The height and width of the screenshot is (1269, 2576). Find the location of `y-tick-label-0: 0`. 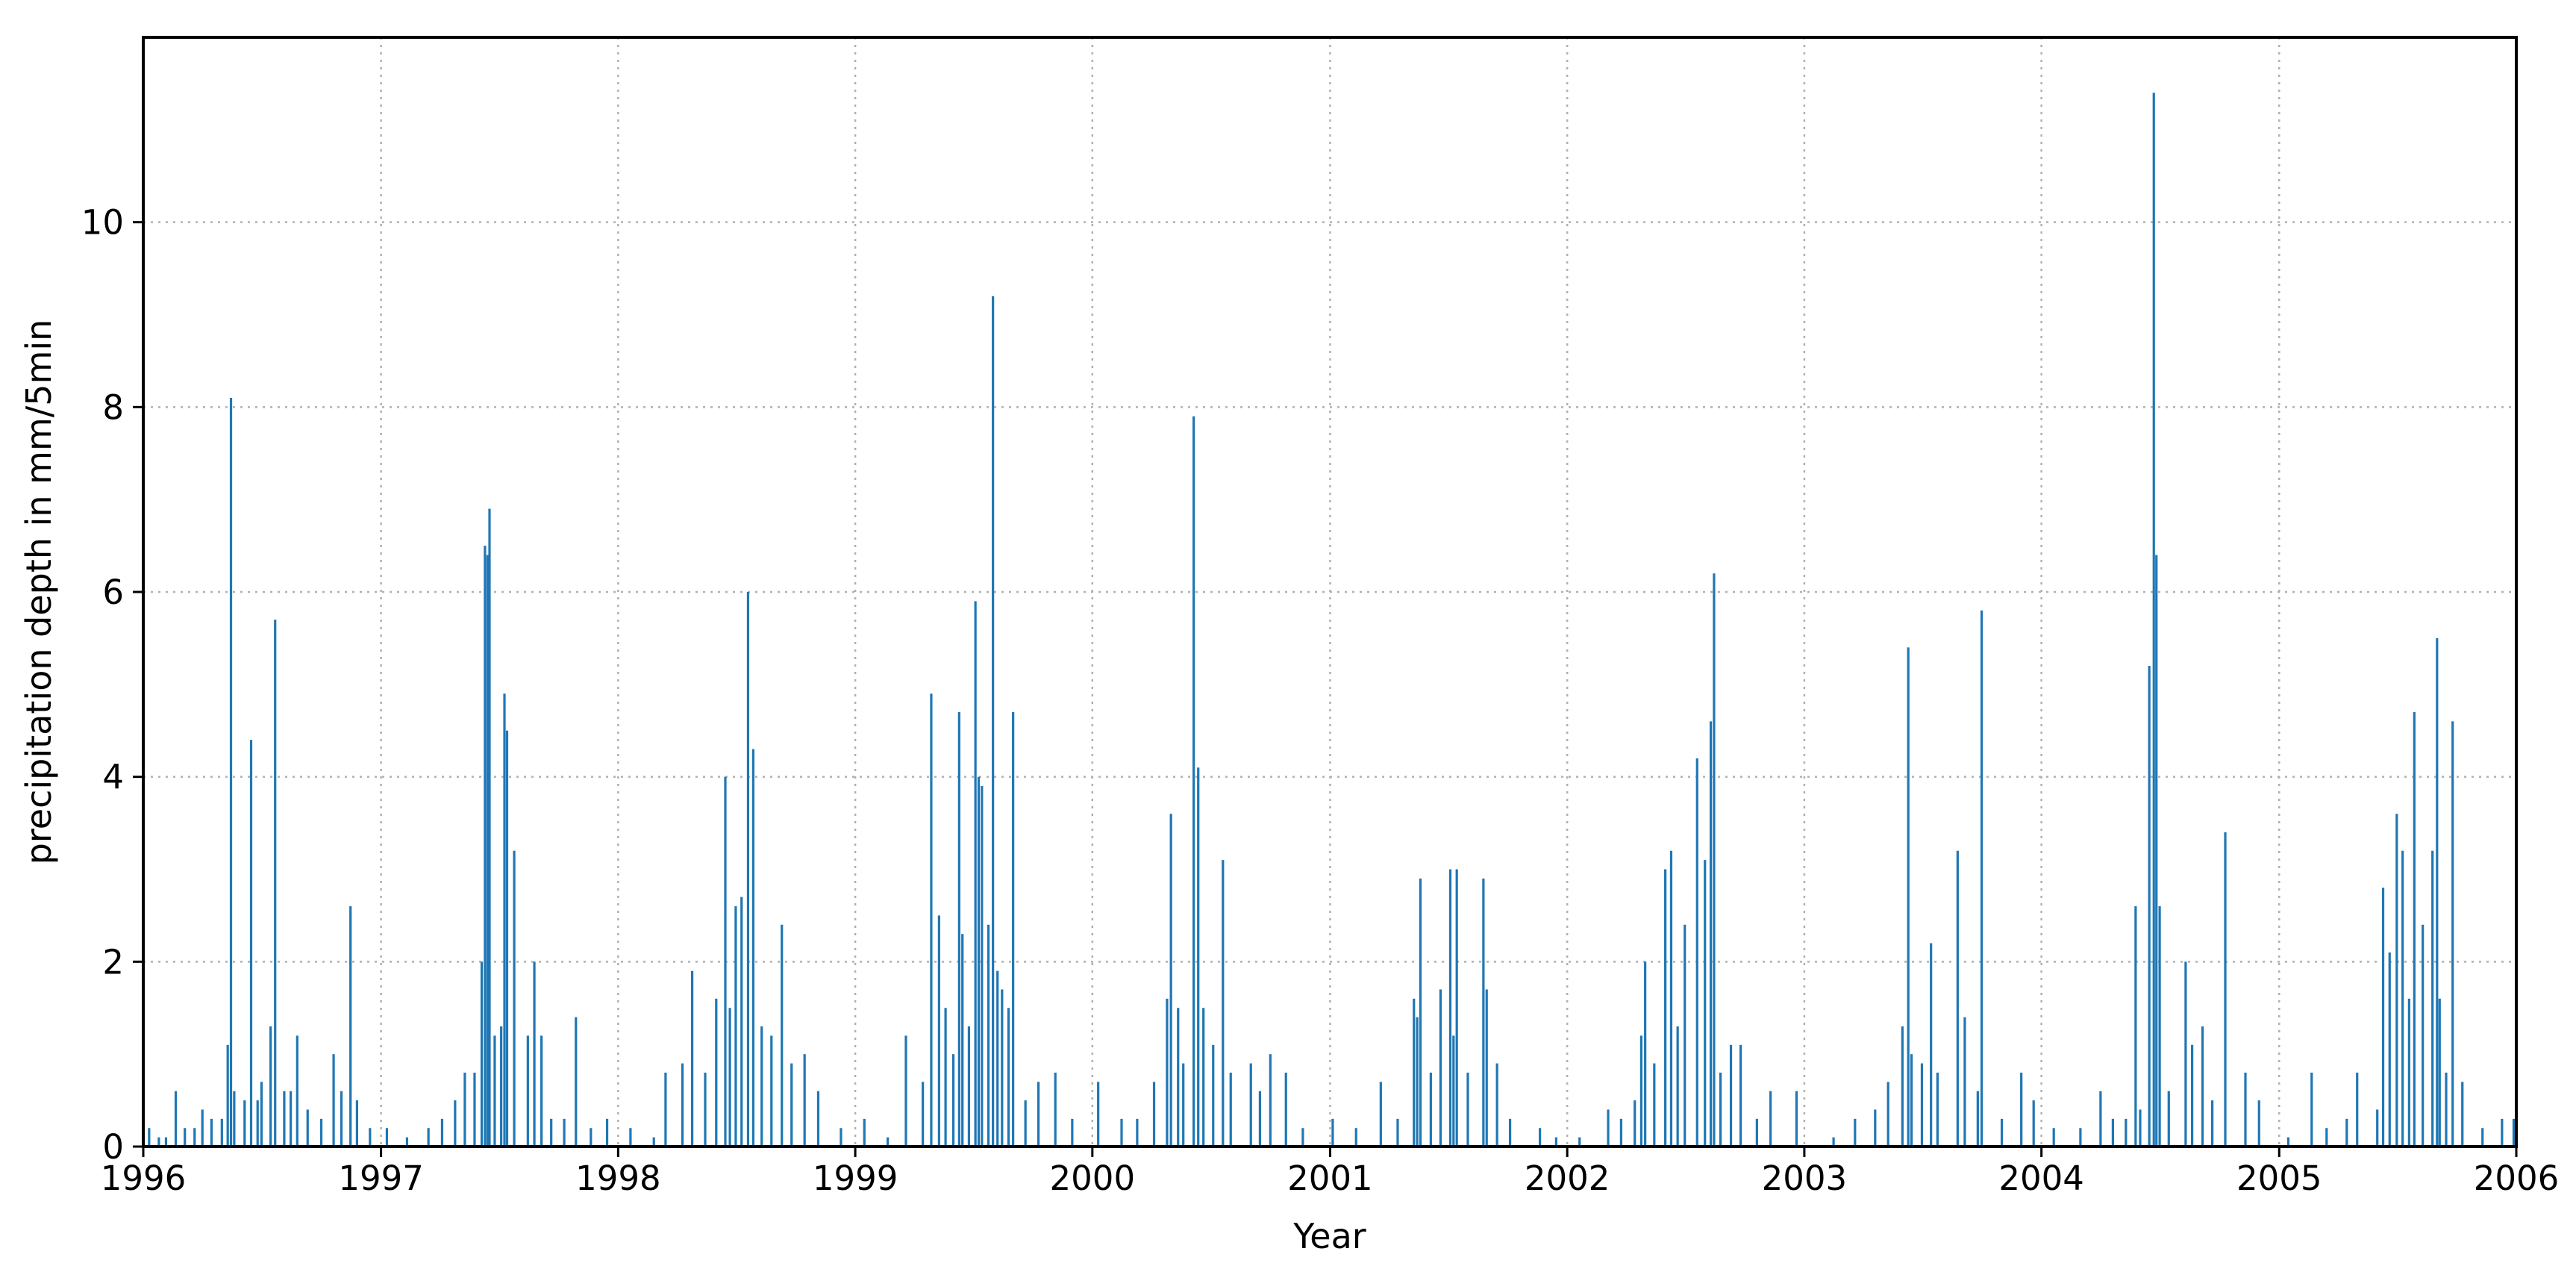

y-tick-label-0: 0 is located at coordinates (113, 1147).